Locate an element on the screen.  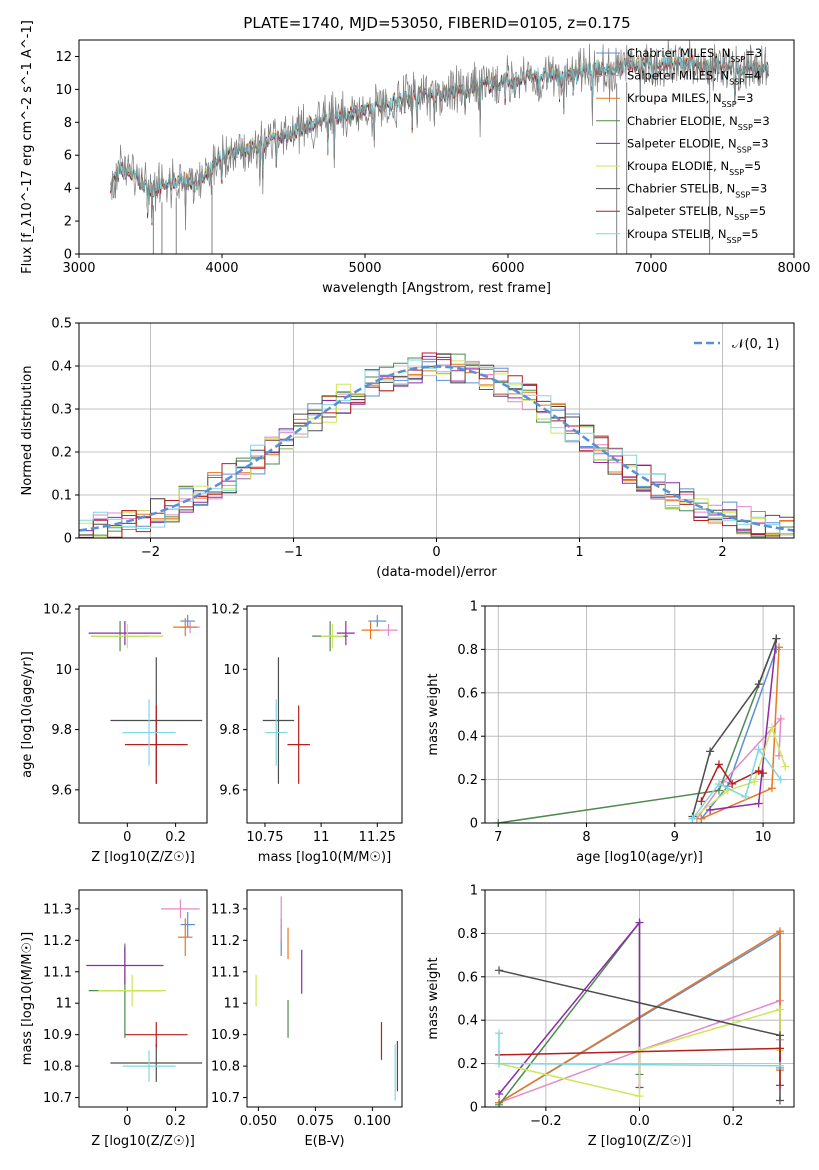
x-tick-label: 8000 is located at coordinates (793, 268).